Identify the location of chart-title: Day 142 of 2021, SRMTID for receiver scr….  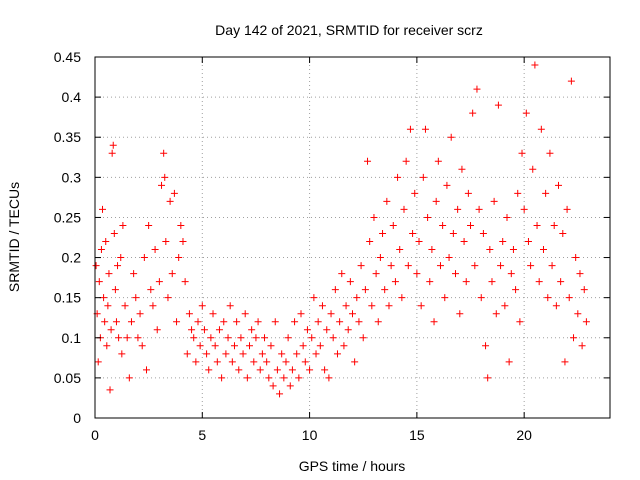
(349, 30).